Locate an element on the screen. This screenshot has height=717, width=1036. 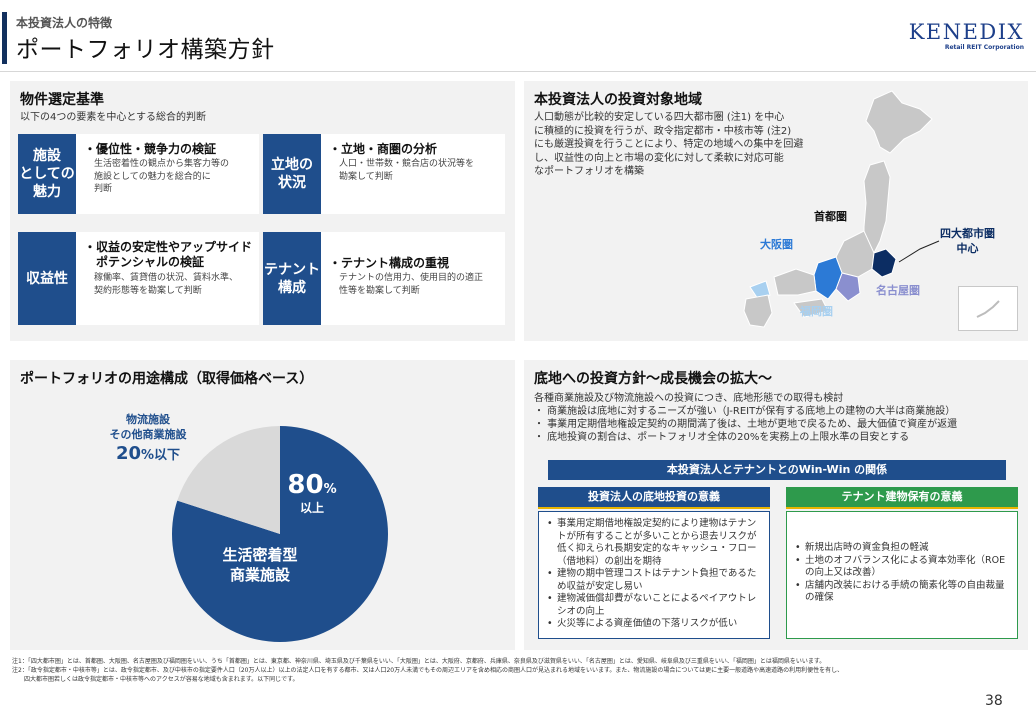
chugoku-shape is located at coordinates (795, 282).